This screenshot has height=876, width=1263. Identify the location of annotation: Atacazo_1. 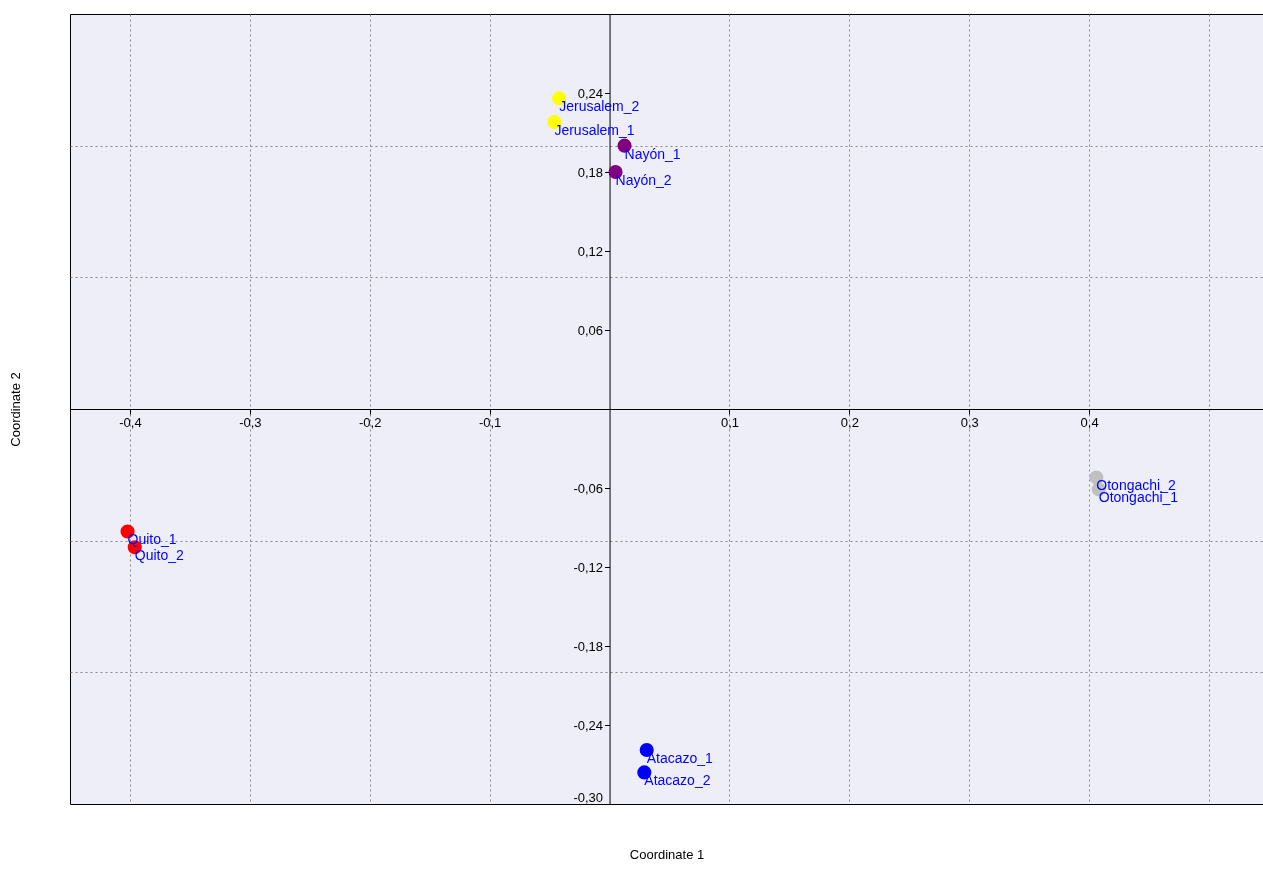
(680, 758).